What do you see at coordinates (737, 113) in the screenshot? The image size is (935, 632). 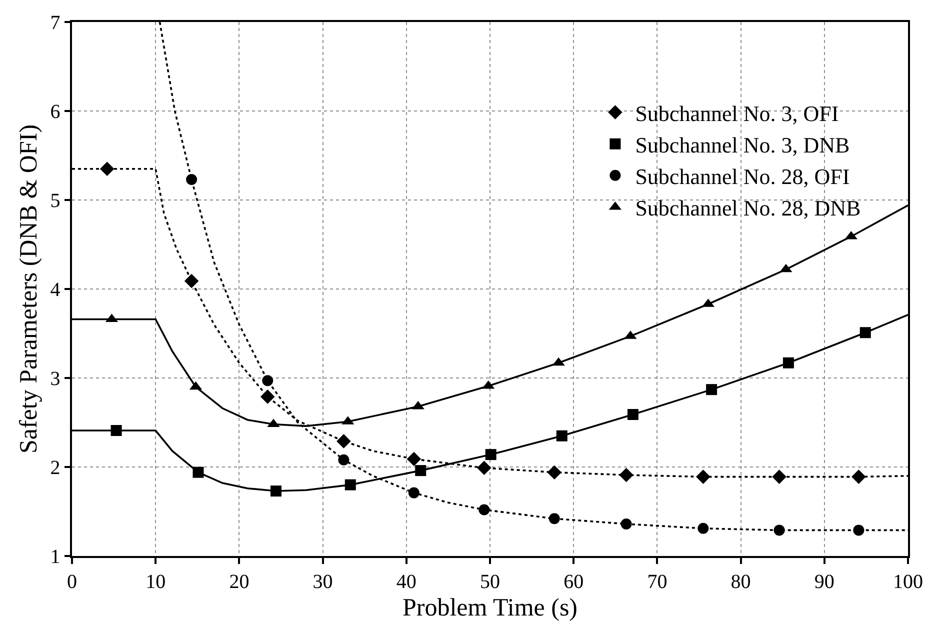 I see `legend-label: Subchannel No. 3, OFI` at bounding box center [737, 113].